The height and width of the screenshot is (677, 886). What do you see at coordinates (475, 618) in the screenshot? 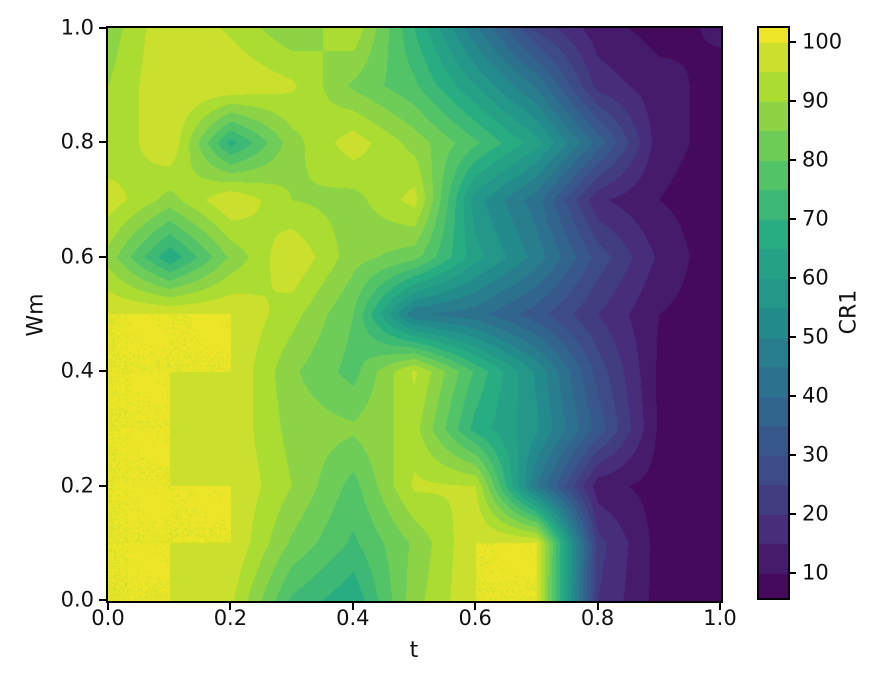
I see `x-tick-label: 0.6` at bounding box center [475, 618].